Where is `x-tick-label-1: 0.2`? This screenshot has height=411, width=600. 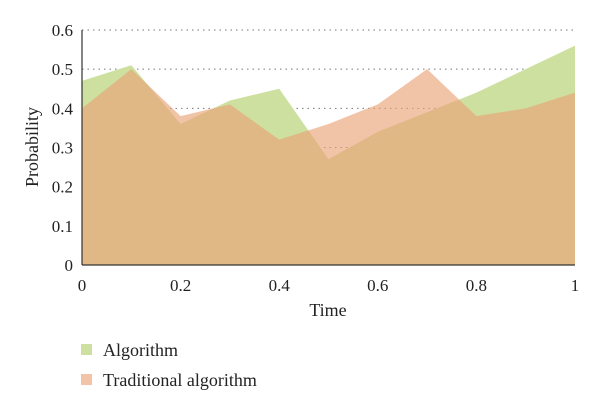 x-tick-label-1: 0.2 is located at coordinates (180, 285).